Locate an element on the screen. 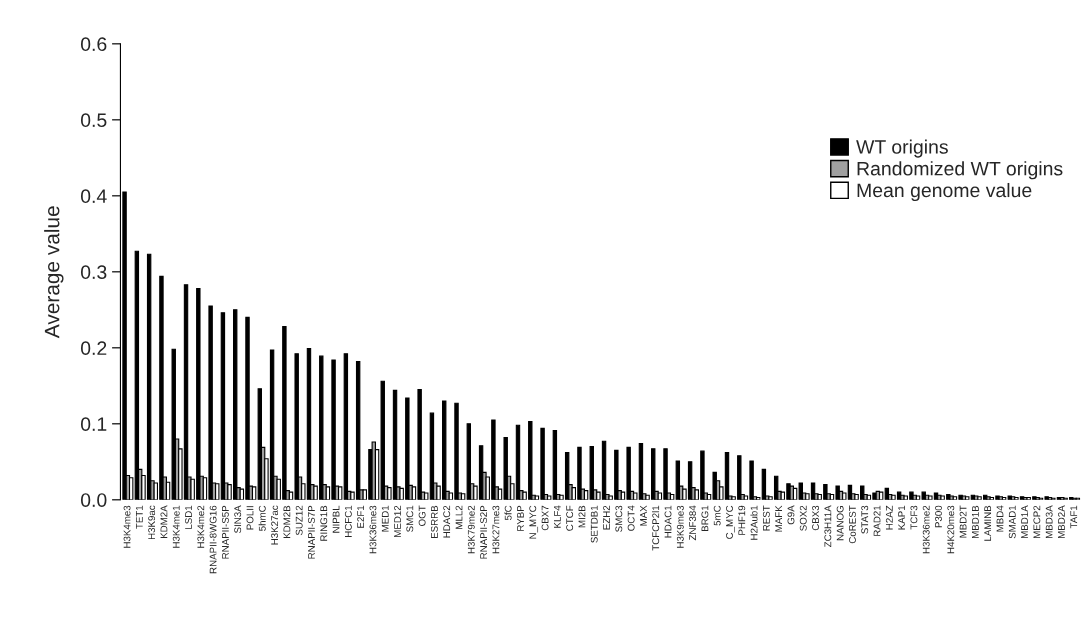 This screenshot has width=1085, height=617. x-tick-label: PHF19 is located at coordinates (742, 520).